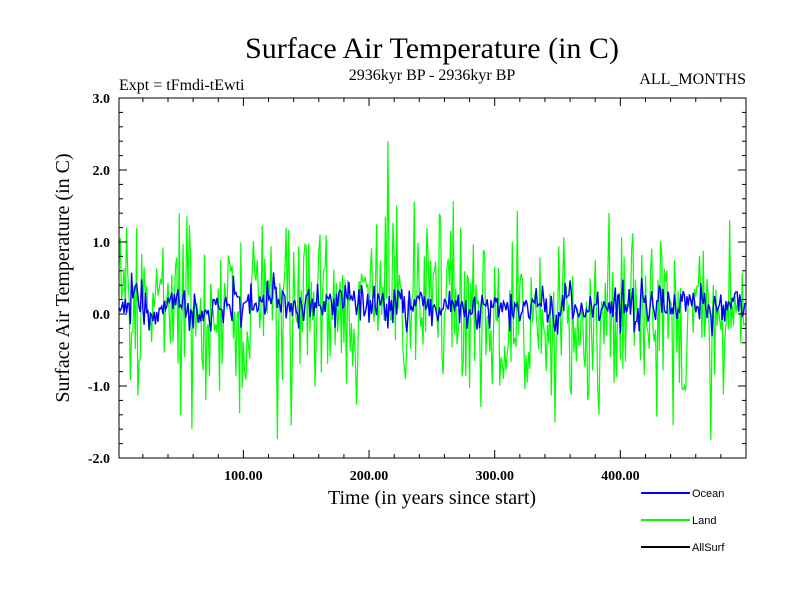  I want to click on chart-subtitle: 2936kyr BP - 2936kyr BP, so click(432, 75).